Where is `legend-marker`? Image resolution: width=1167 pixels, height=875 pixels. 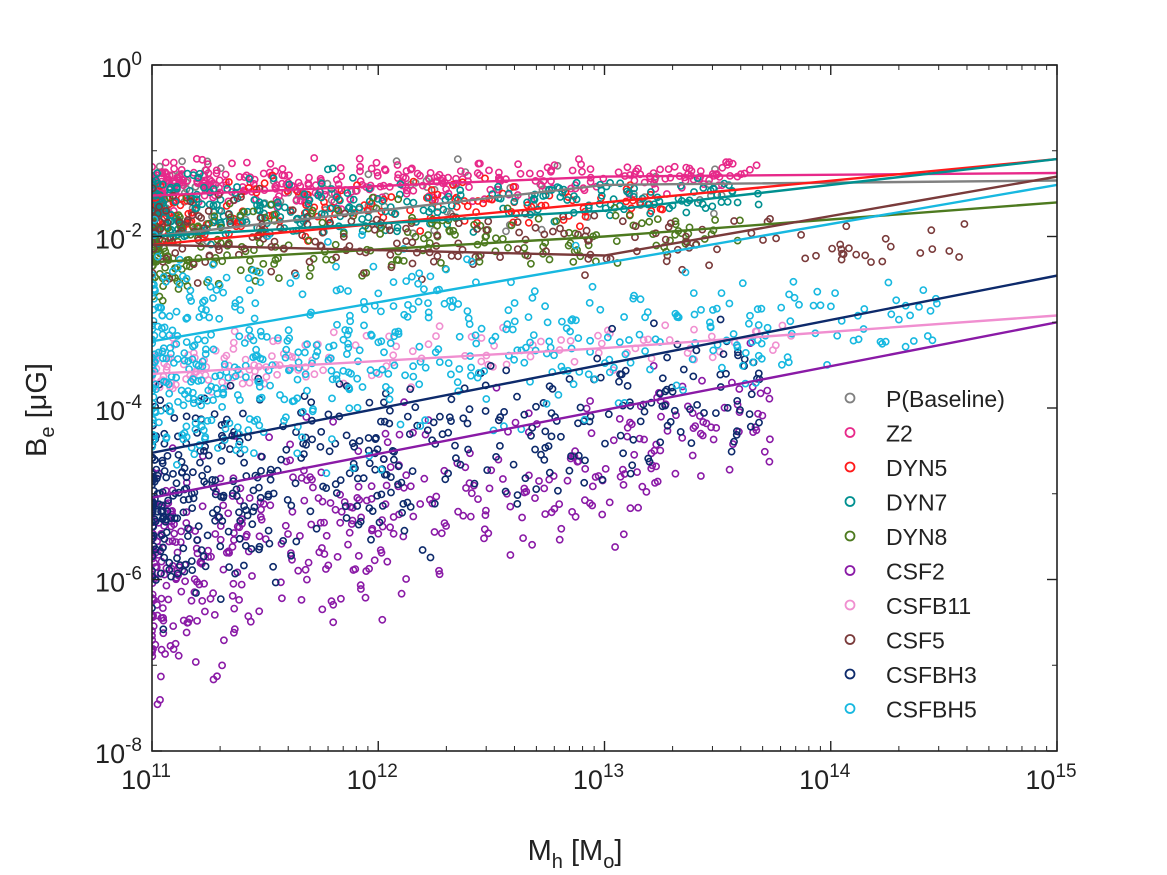
legend-marker is located at coordinates (850, 605).